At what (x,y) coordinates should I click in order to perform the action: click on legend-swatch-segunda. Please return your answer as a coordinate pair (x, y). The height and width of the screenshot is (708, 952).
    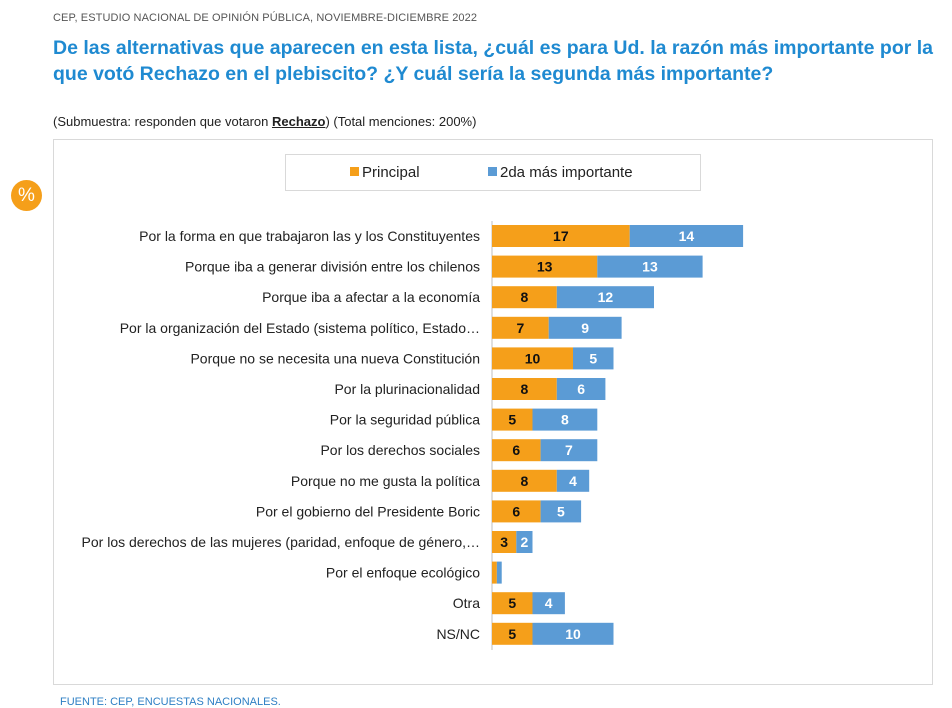
    Looking at the image, I should click on (492, 171).